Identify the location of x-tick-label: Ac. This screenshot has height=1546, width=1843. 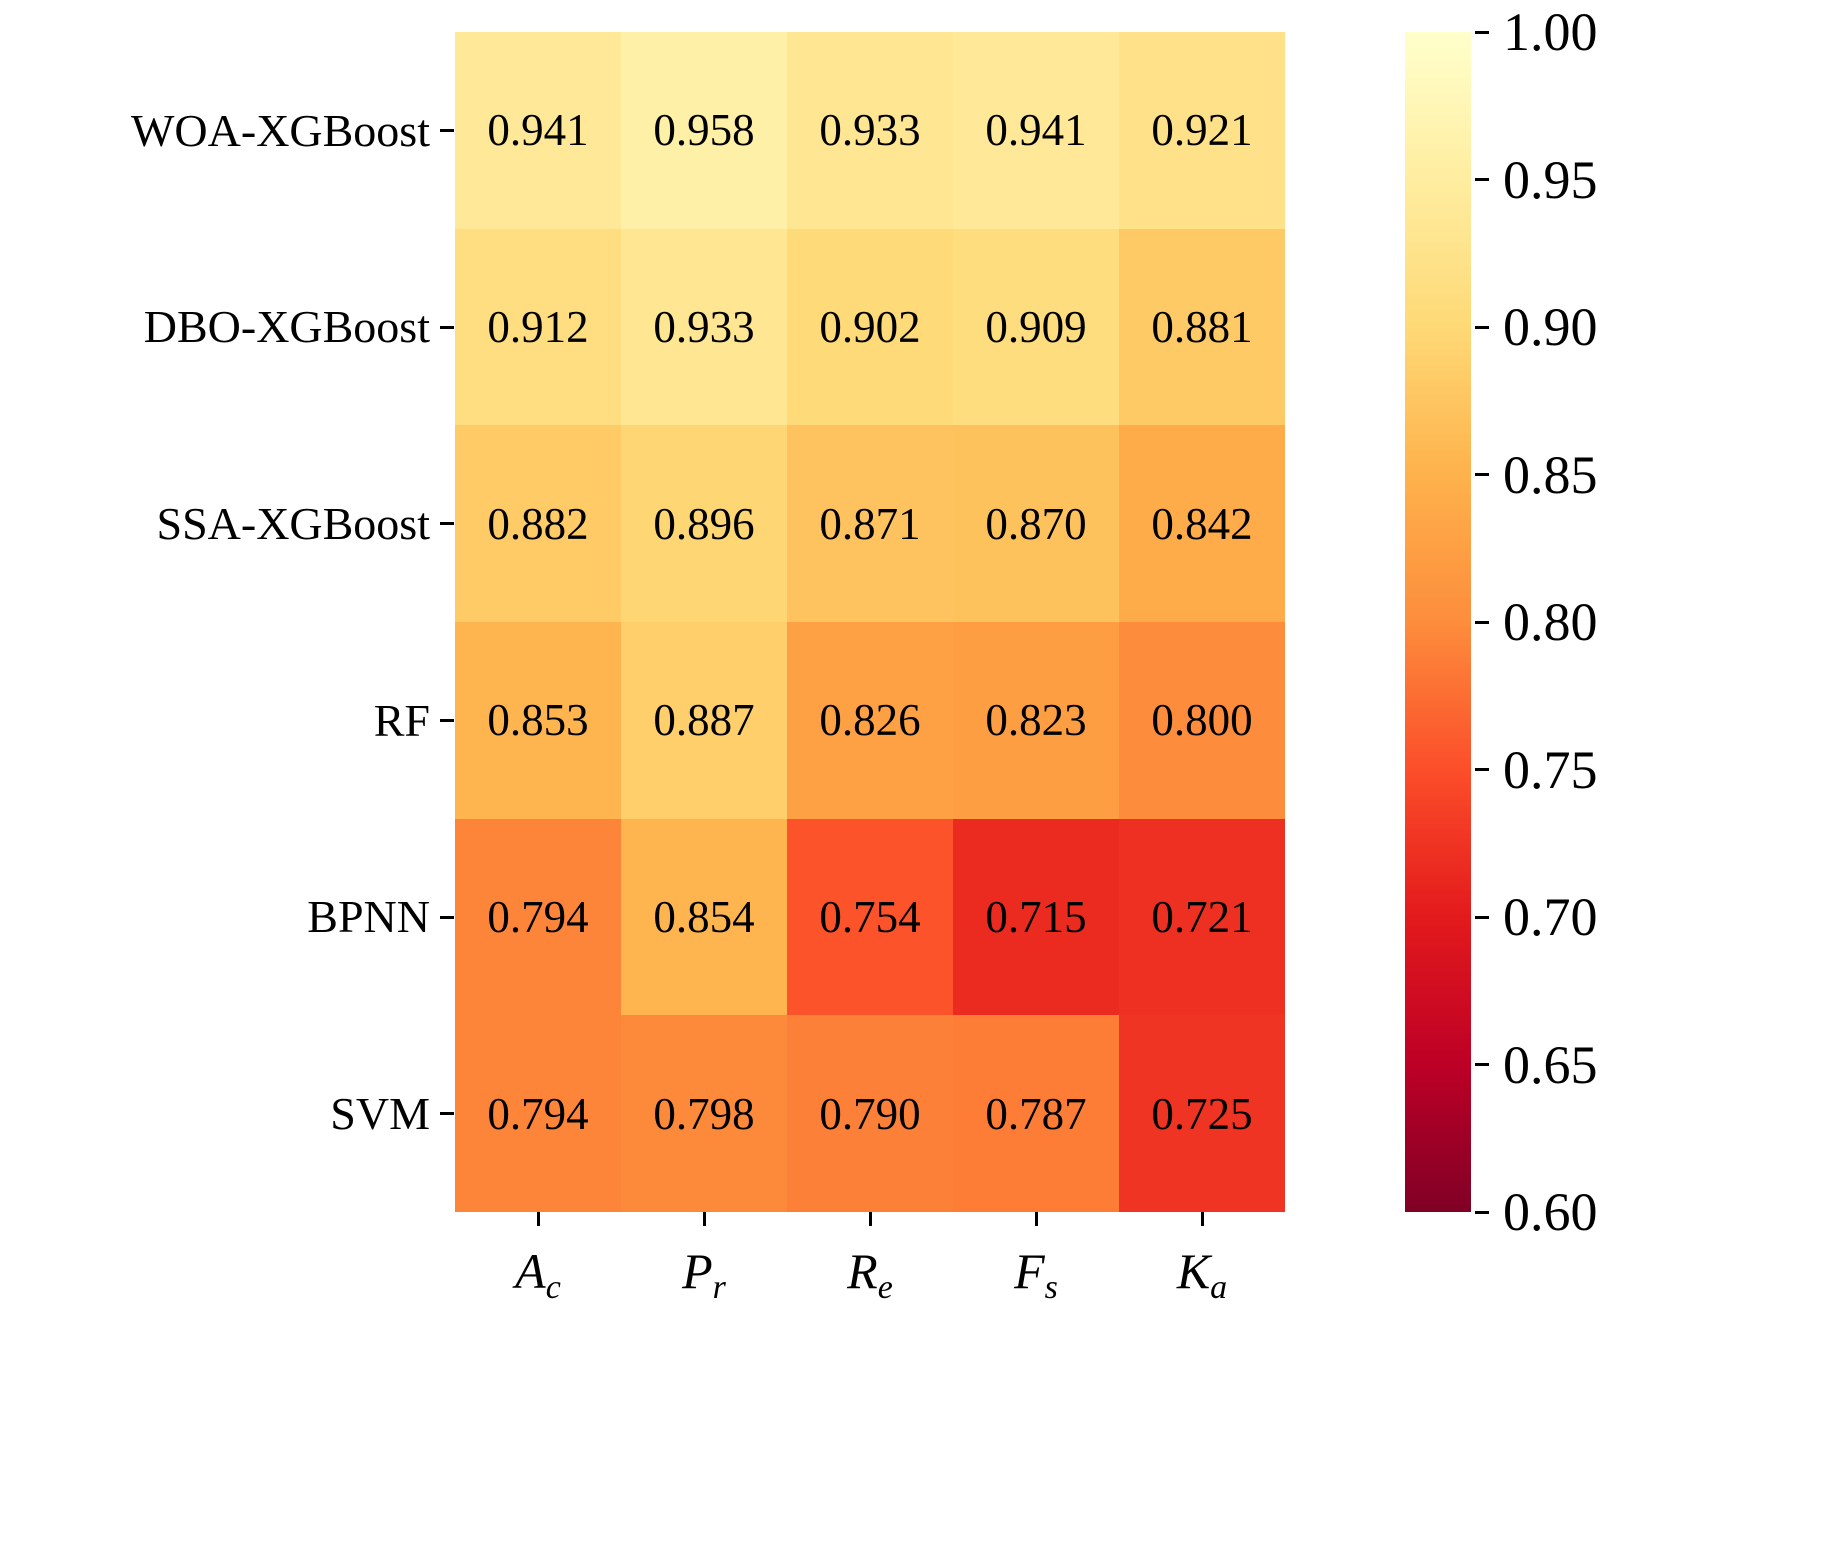
(538, 1274).